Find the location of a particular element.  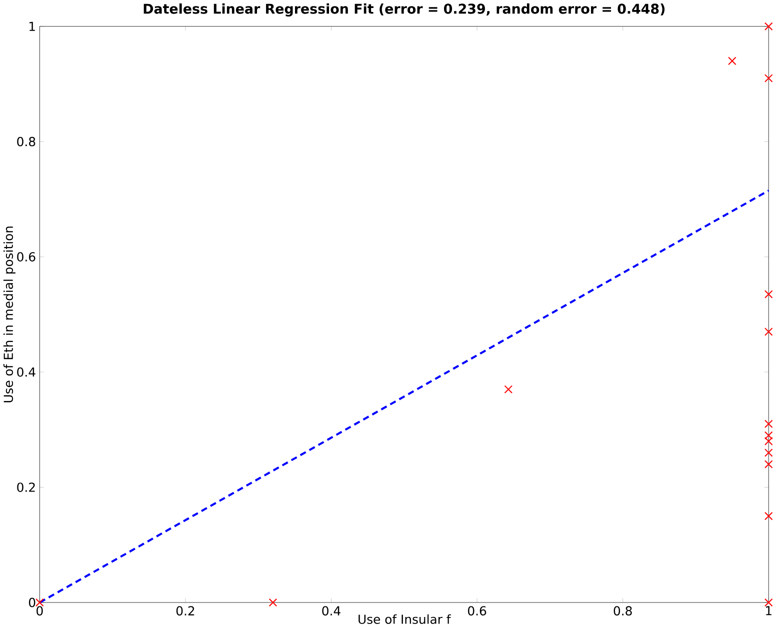

y-tick-label: 0.2 is located at coordinates (26, 487).